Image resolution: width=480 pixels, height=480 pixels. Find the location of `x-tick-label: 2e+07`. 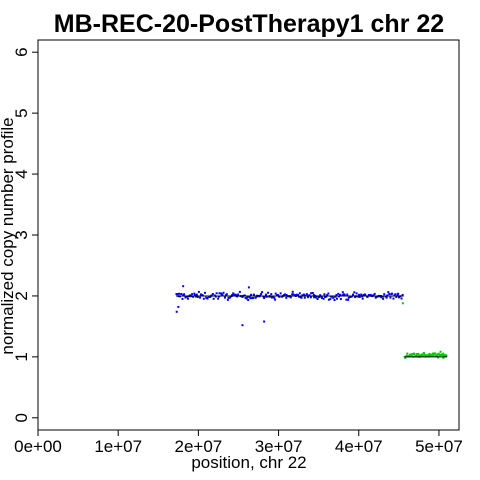

x-tick-label: 2e+07 is located at coordinates (199, 446).